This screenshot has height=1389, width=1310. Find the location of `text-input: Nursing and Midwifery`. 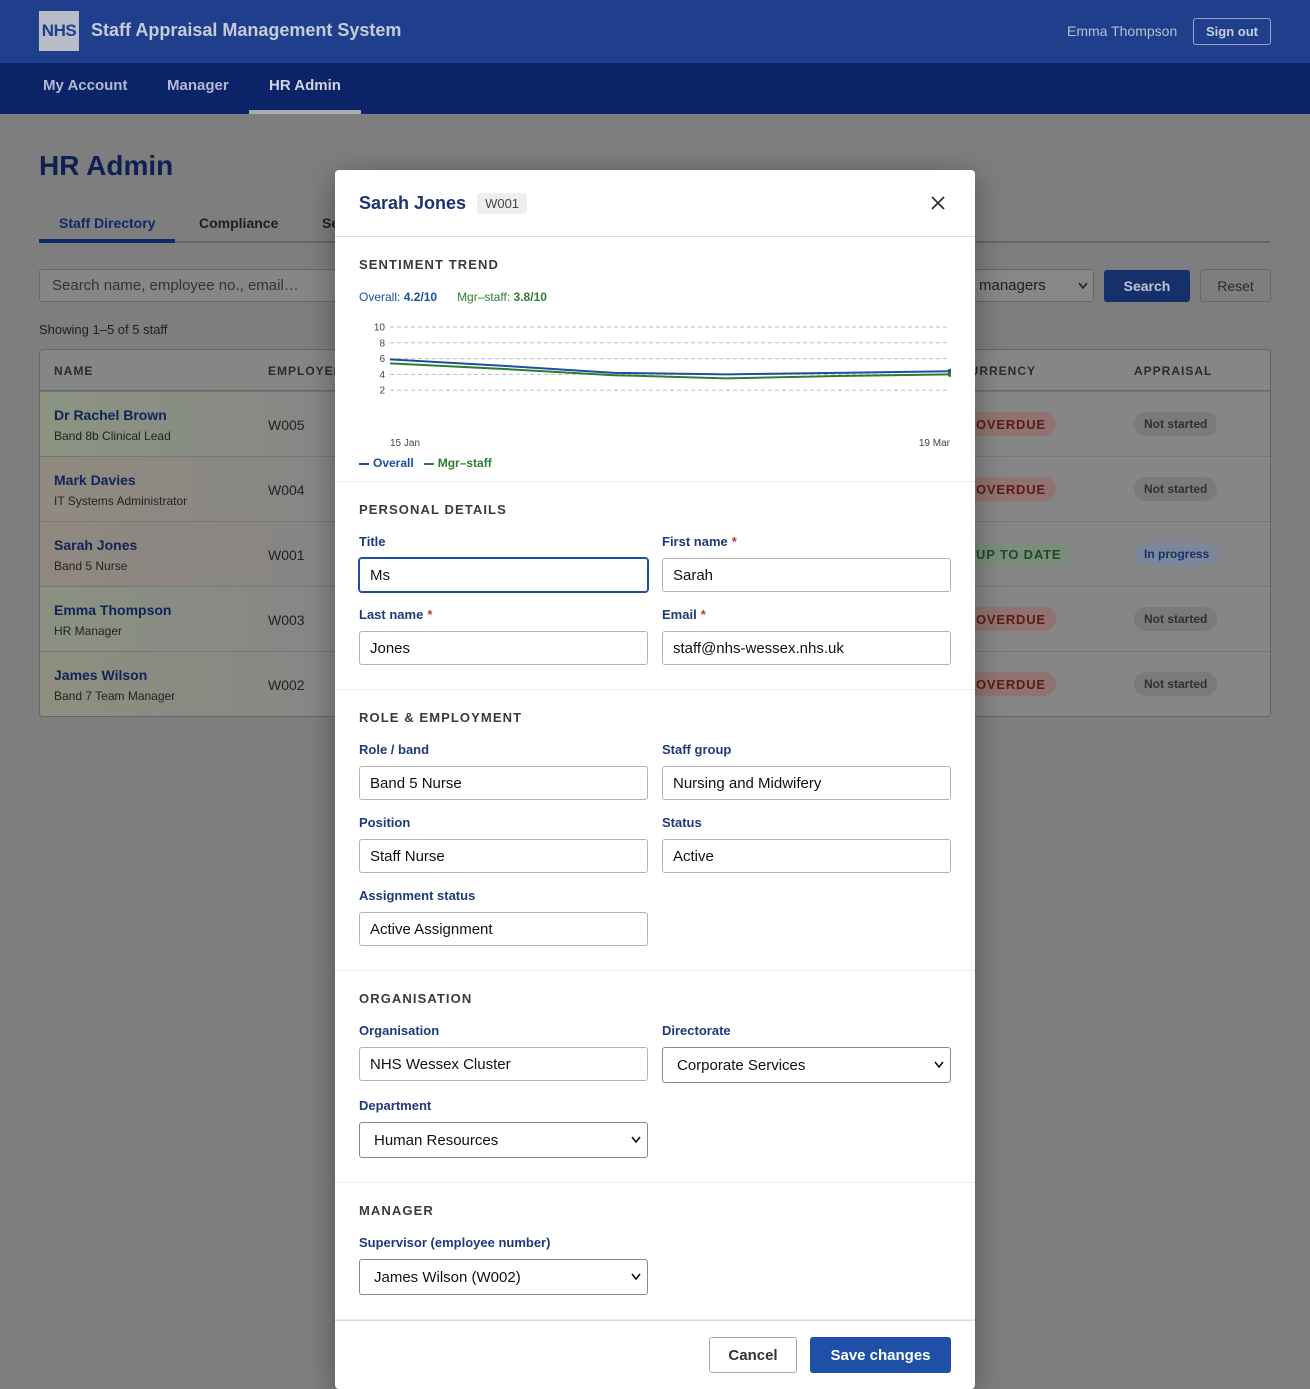

text-input: Nursing and Midwifery is located at coordinates (806, 783).